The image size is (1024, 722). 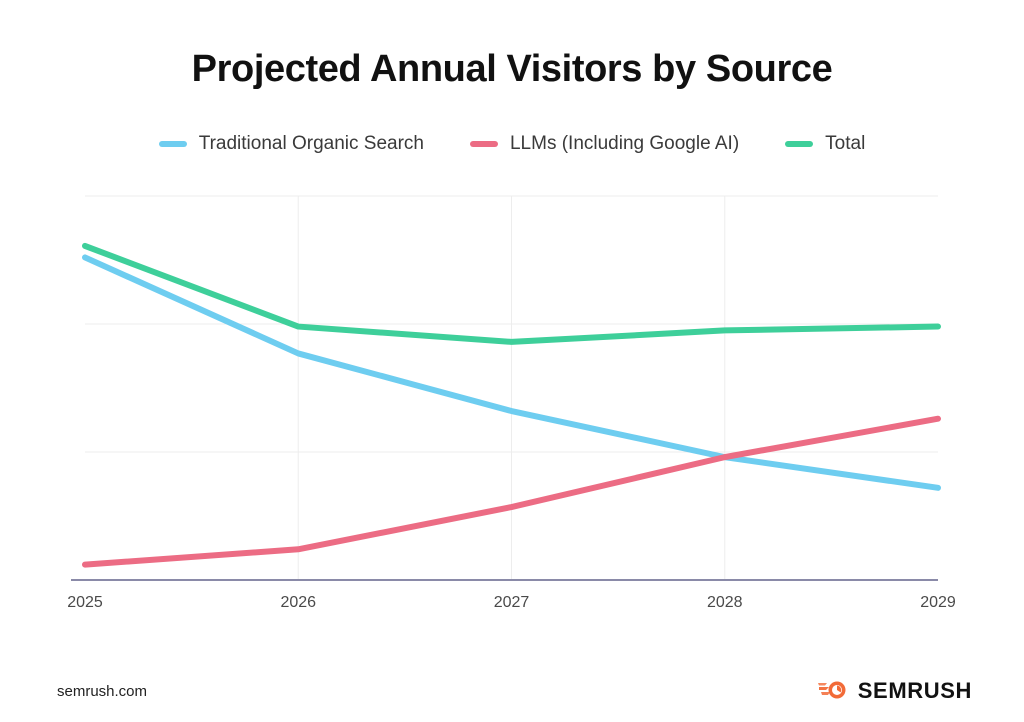 I want to click on legend-label: Traditional Organic Search, so click(x=311, y=143).